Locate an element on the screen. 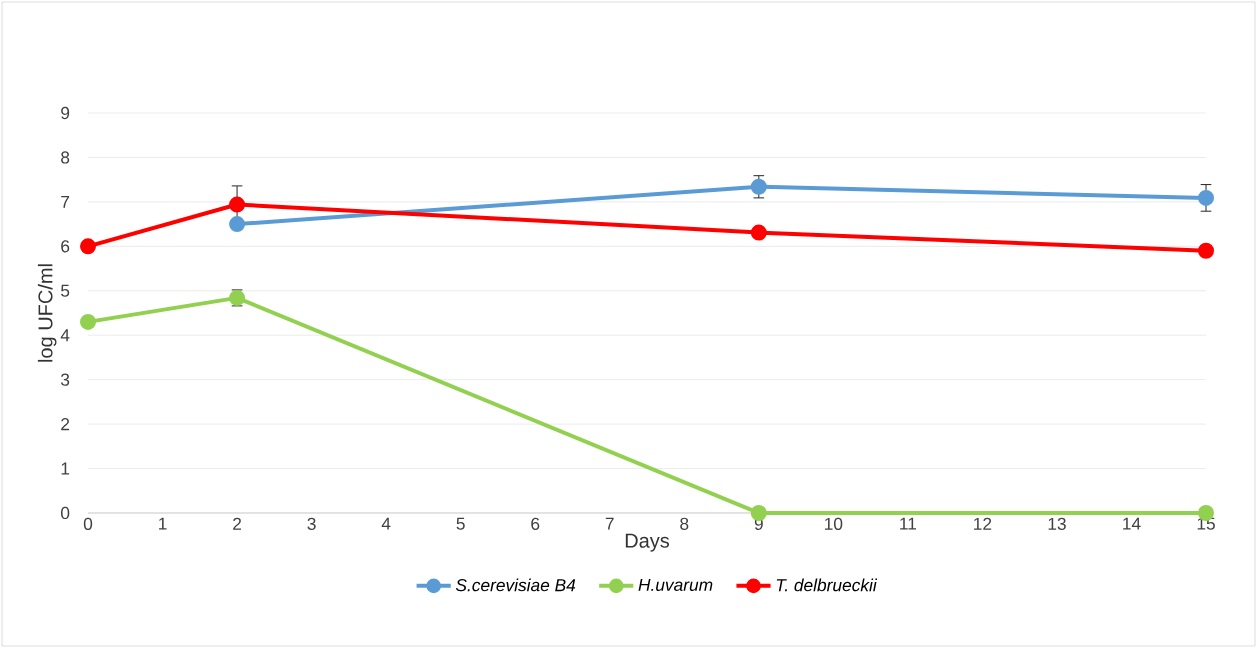  x-tick-label: 6 is located at coordinates (535, 523).